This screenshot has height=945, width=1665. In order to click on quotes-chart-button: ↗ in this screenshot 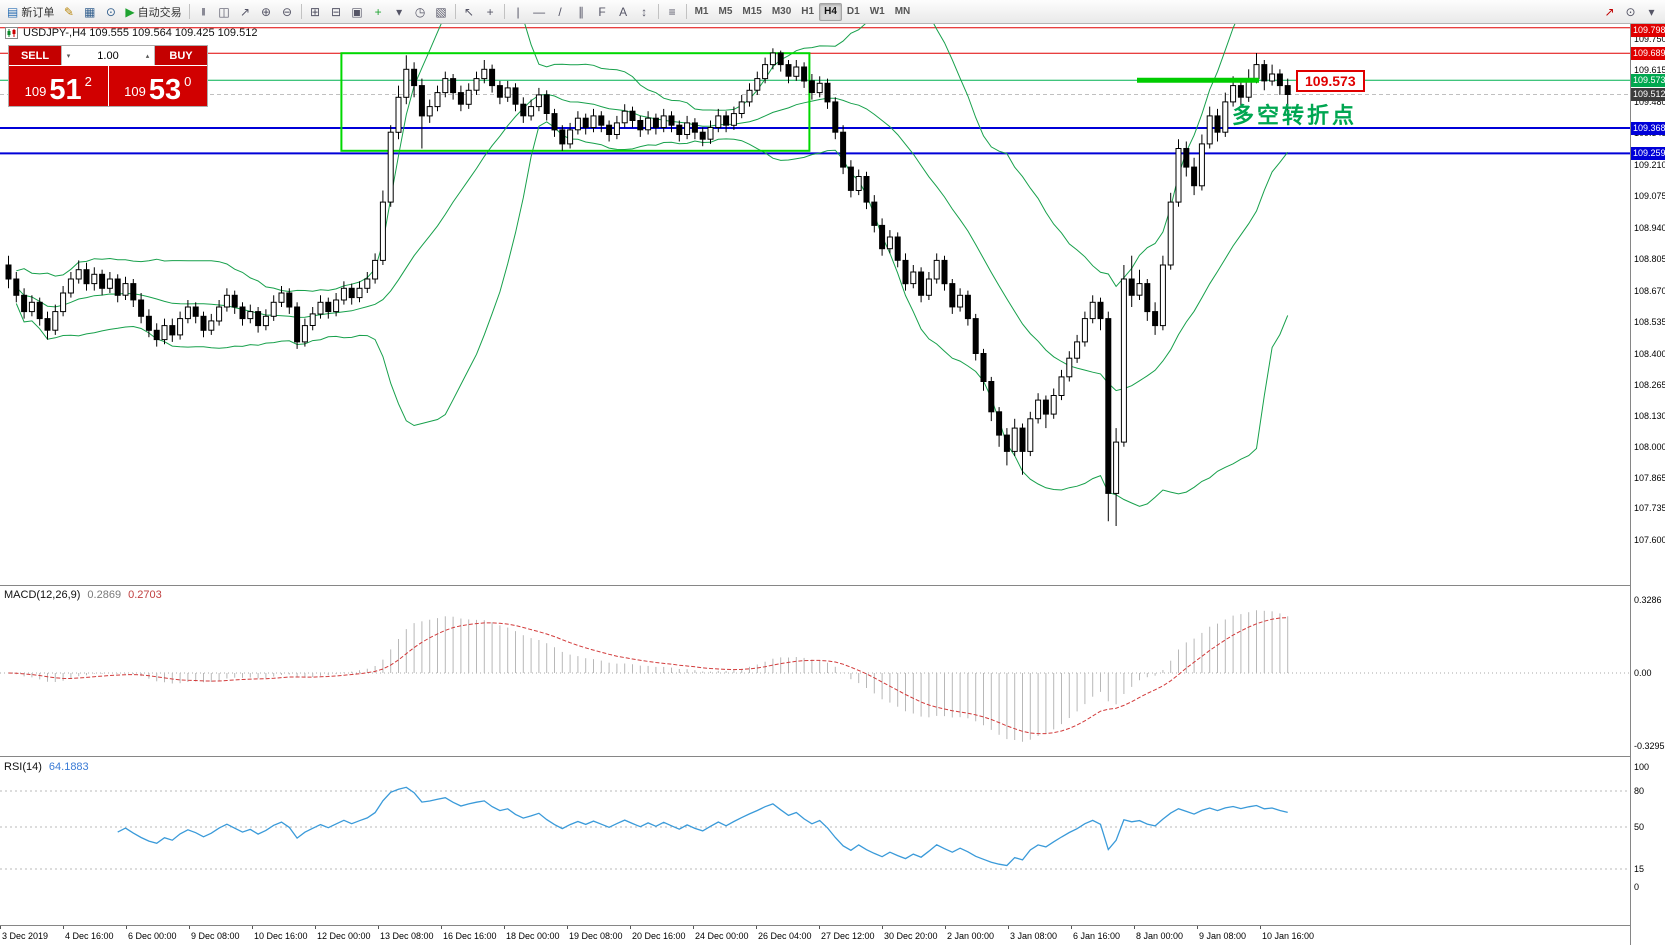, I will do `click(1609, 12)`.